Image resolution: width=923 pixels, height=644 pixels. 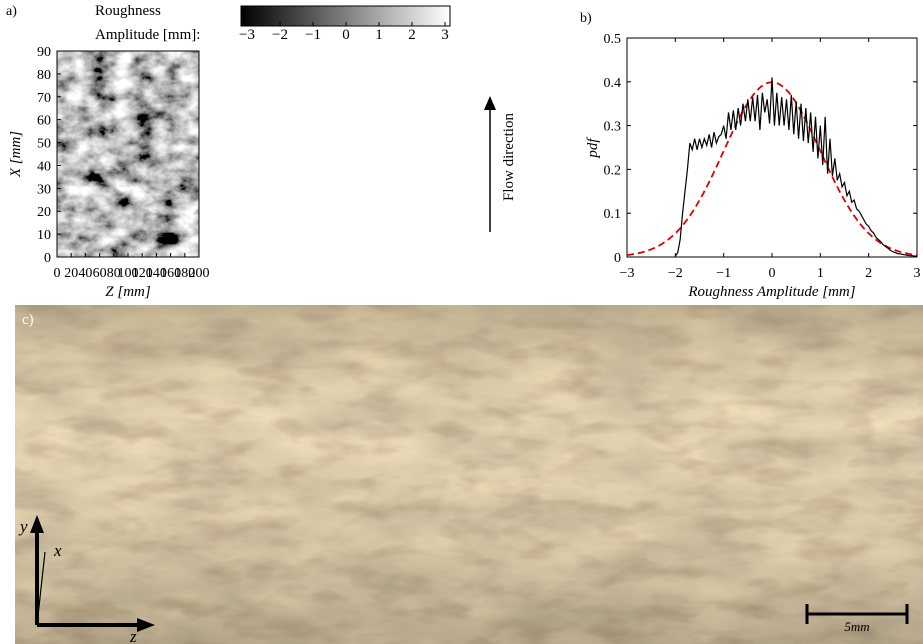 I want to click on colorbar-tick-label: −3, so click(x=247, y=35).